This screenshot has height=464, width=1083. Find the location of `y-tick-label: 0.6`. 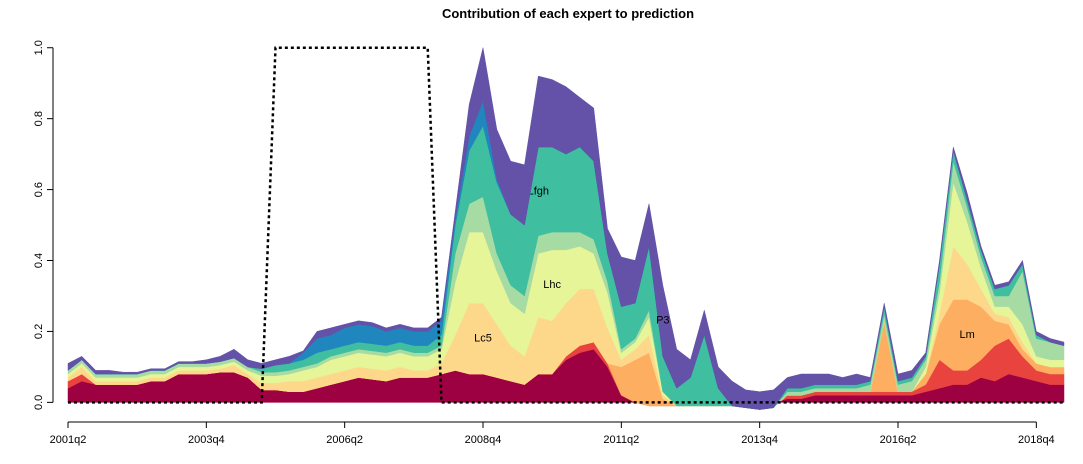

y-tick-label: 0.6 is located at coordinates (39, 189).